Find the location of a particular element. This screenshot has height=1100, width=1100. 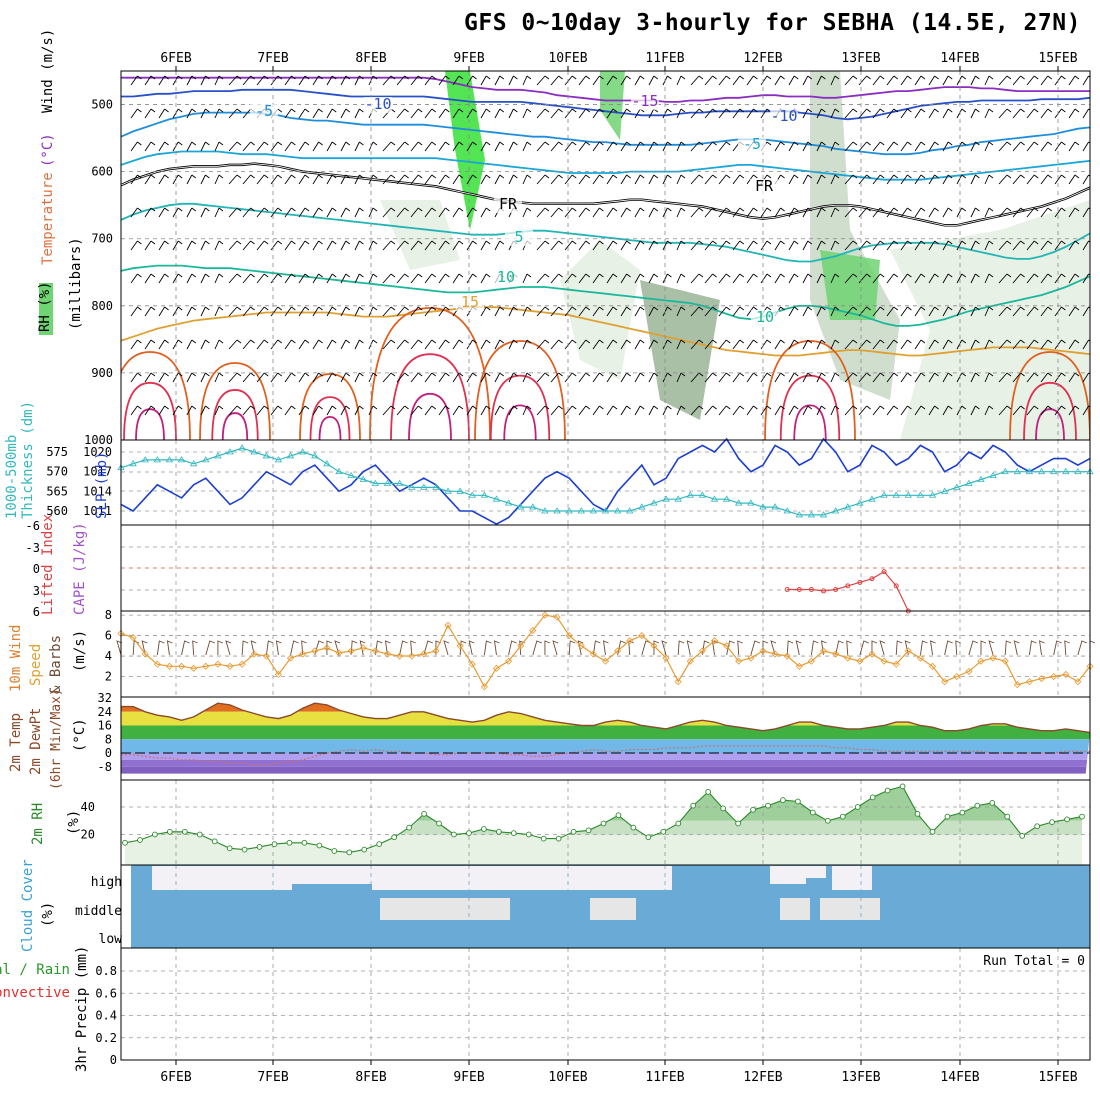

temp-unit-label: (°C) is located at coordinates (48, 150).